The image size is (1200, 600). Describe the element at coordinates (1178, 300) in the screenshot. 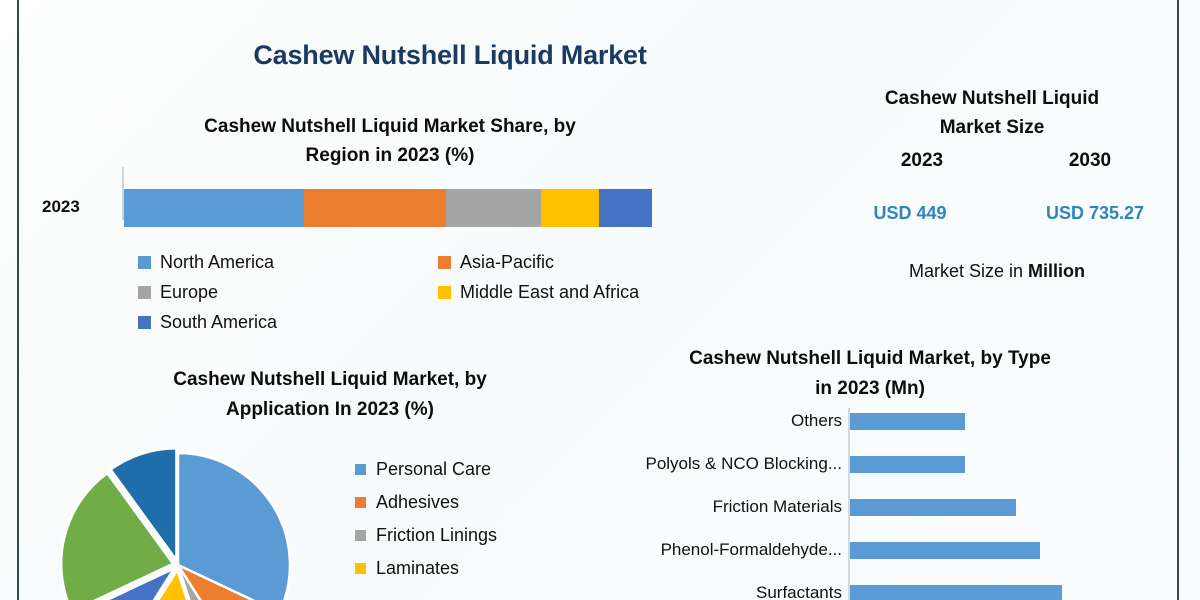

I see `frame-border-right` at that location.